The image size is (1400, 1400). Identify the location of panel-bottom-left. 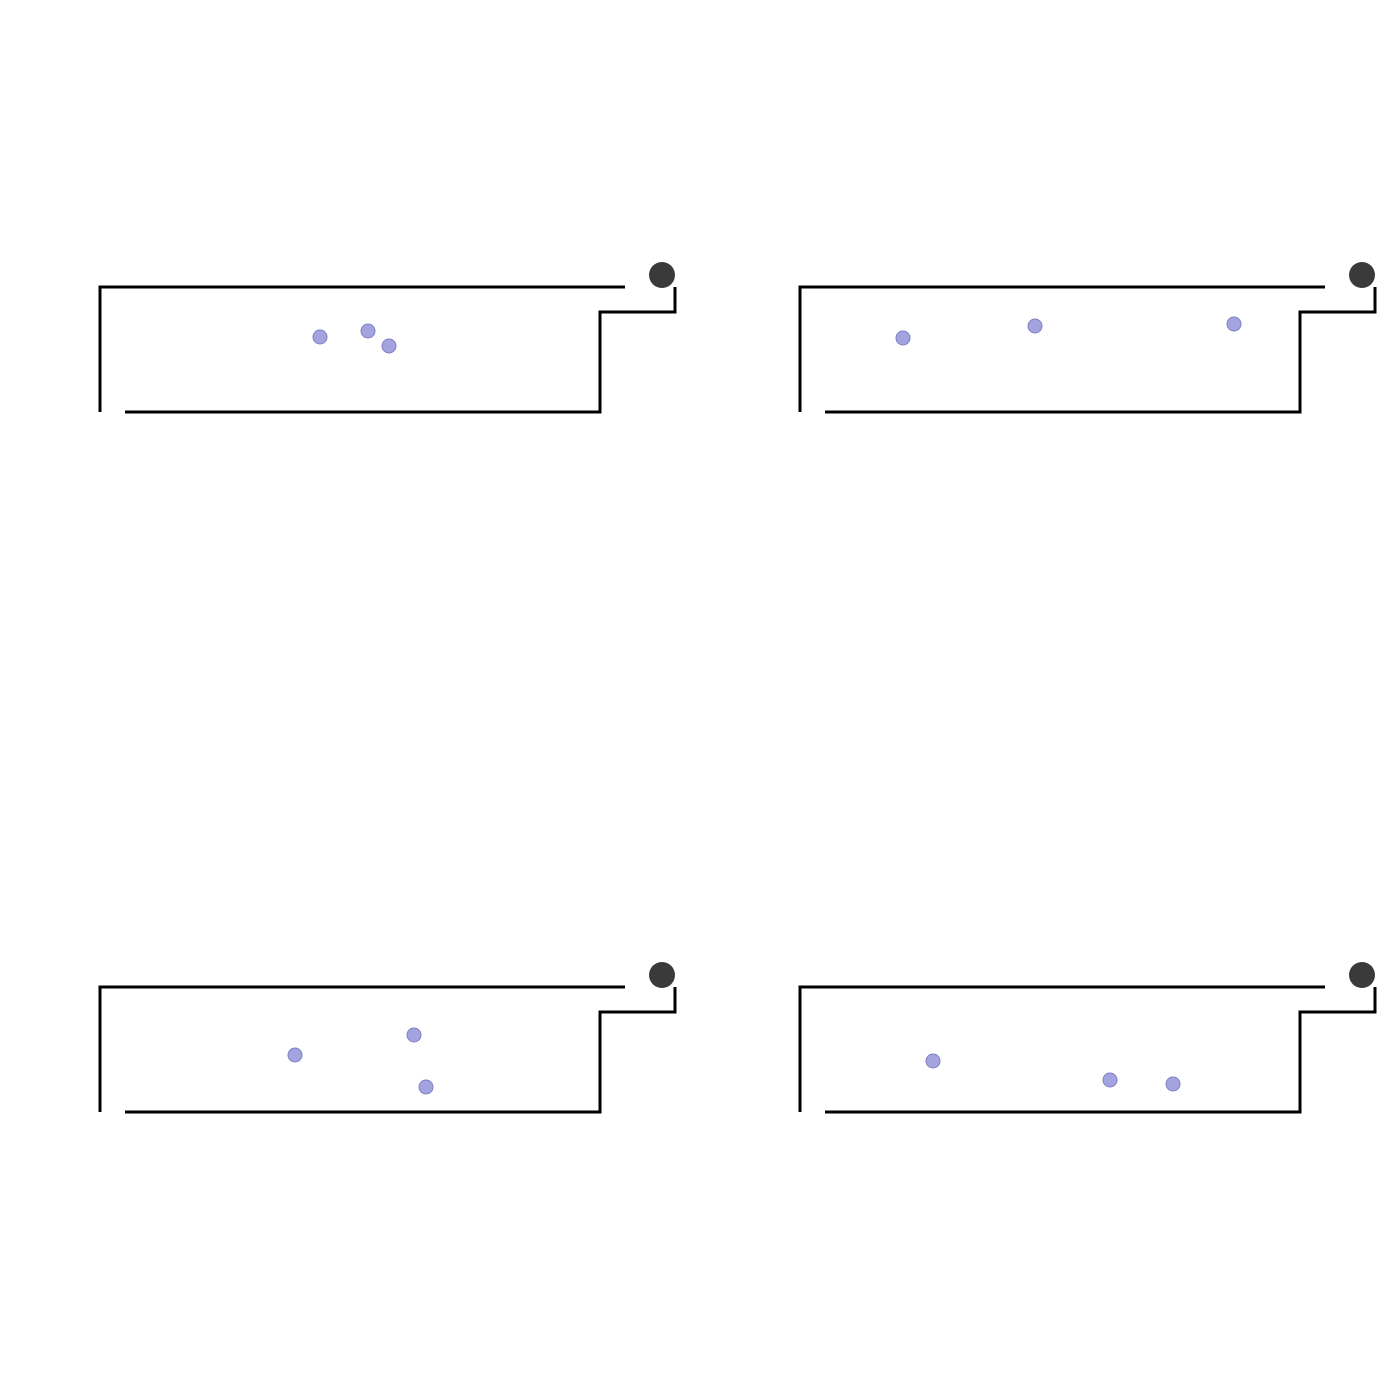
(387, 1038).